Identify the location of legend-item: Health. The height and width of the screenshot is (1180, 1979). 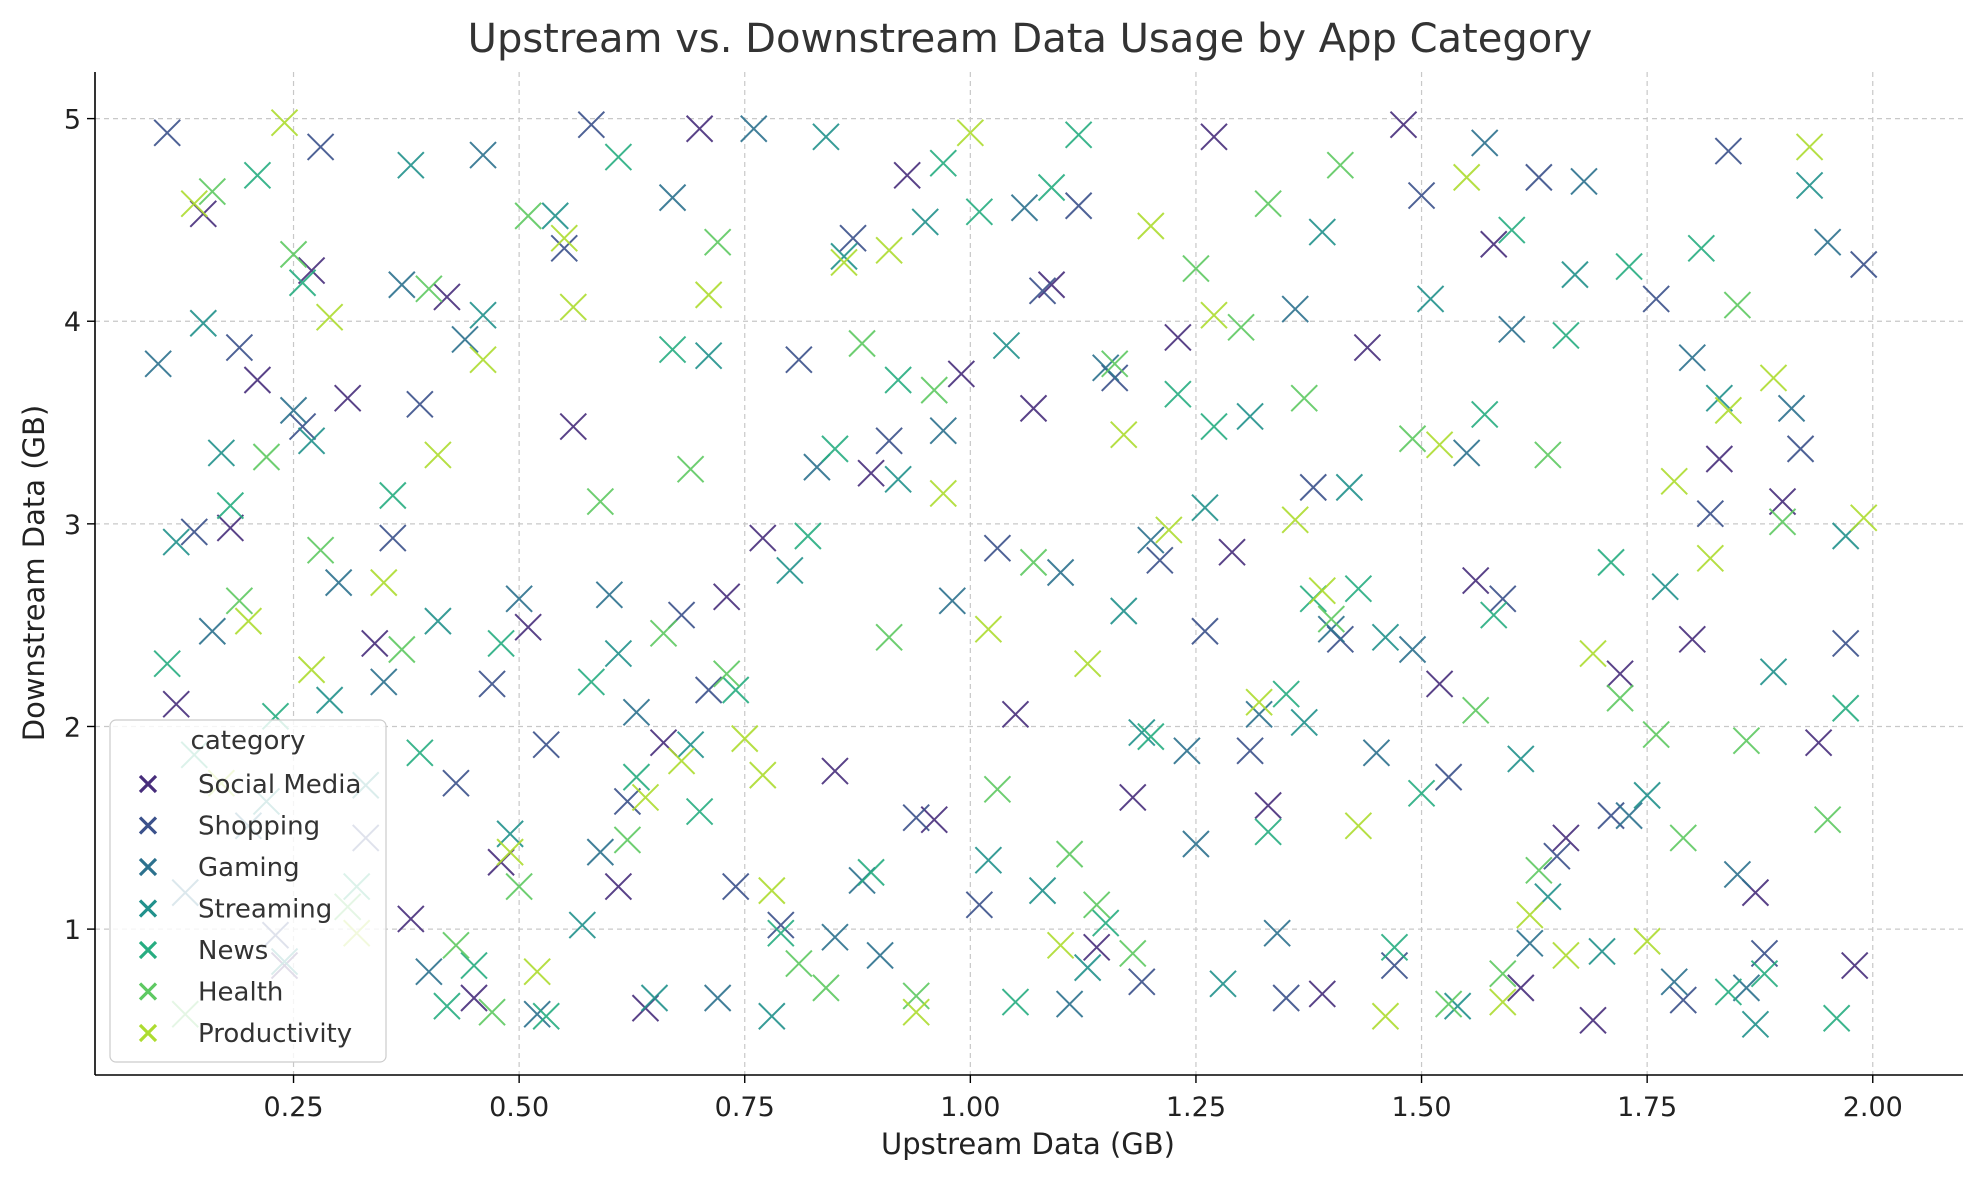
(210, 993).